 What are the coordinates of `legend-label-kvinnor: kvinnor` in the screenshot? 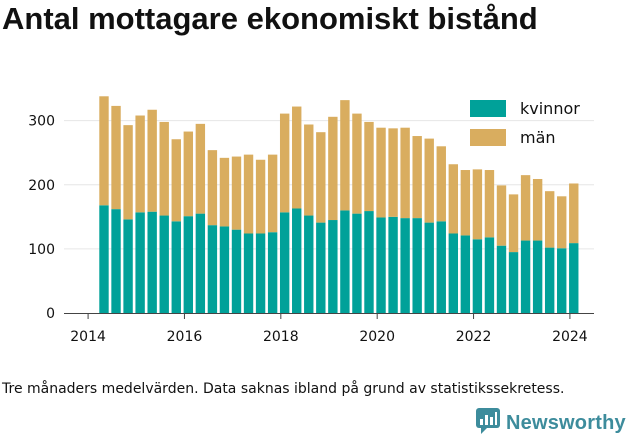 It's located at (550, 108).